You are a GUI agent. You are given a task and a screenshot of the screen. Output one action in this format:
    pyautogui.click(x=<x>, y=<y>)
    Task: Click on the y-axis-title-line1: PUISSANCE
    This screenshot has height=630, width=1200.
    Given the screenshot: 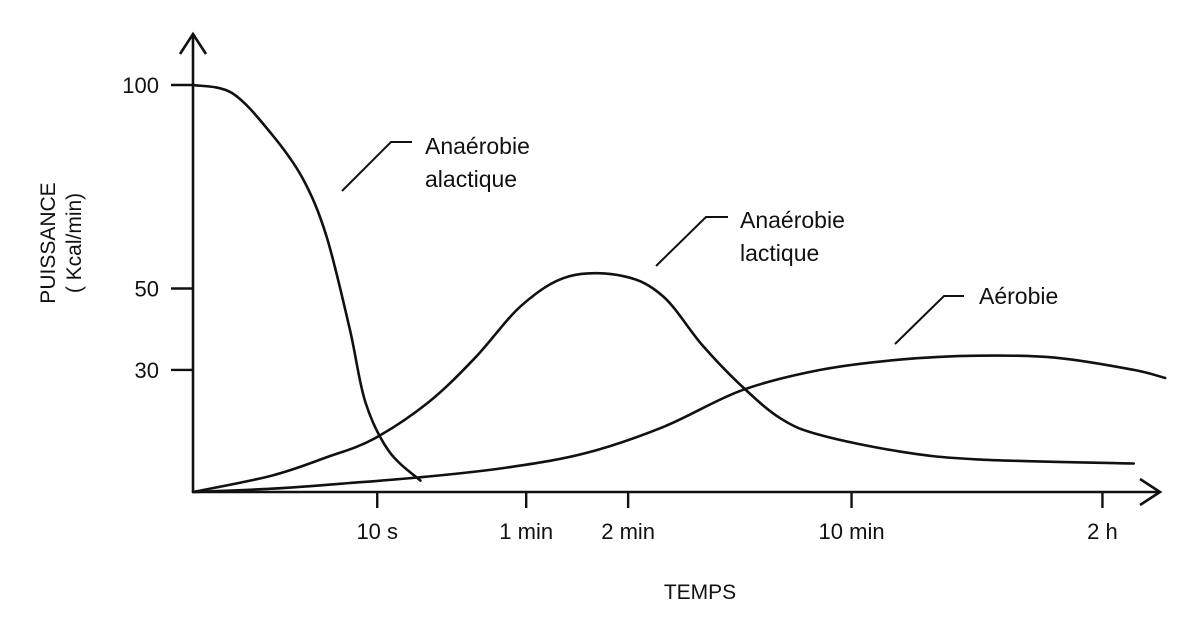 What is the action you would take?
    pyautogui.click(x=48, y=242)
    